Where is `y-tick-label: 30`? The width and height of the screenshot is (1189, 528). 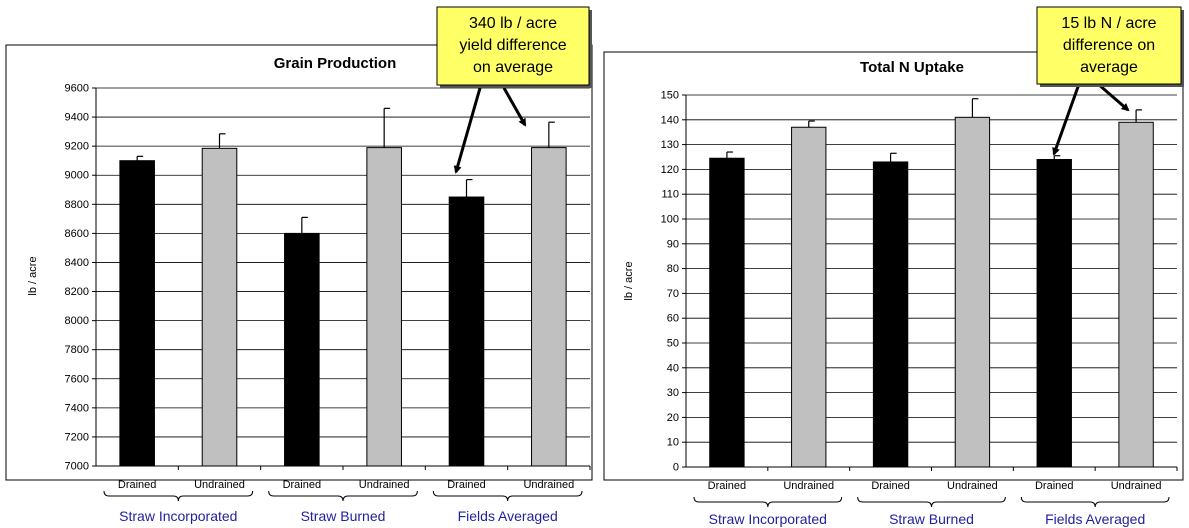 y-tick-label: 30 is located at coordinates (673, 393).